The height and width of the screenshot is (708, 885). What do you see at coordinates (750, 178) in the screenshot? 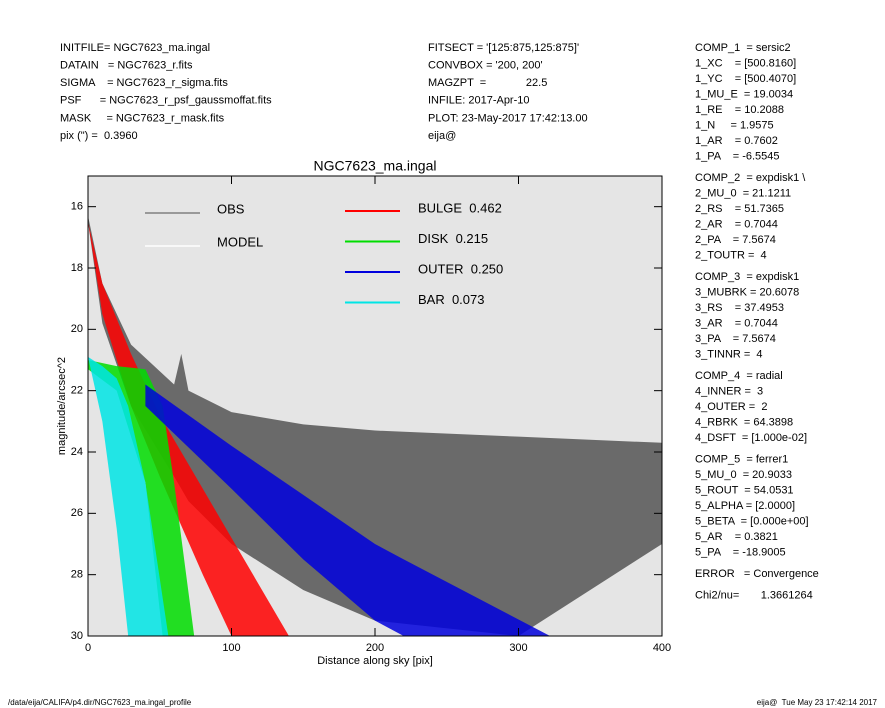
I see `parameter-line: COMP_2 = expdisk1 \` at bounding box center [750, 178].